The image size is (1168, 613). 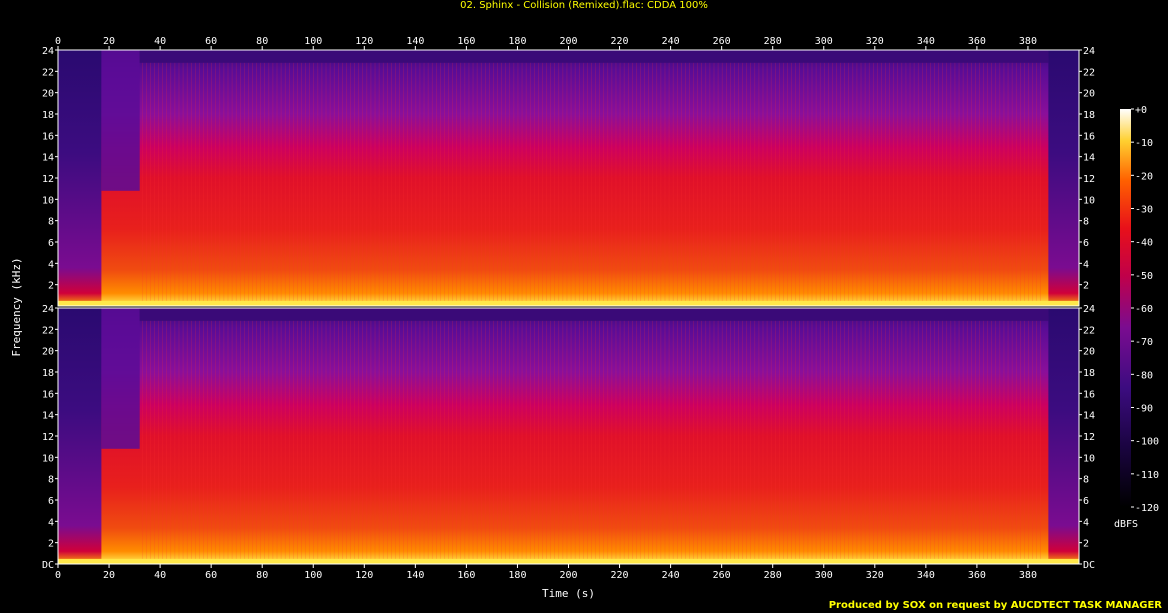 What do you see at coordinates (824, 575) in the screenshot?
I see `x-tick-label-bottom: 300` at bounding box center [824, 575].